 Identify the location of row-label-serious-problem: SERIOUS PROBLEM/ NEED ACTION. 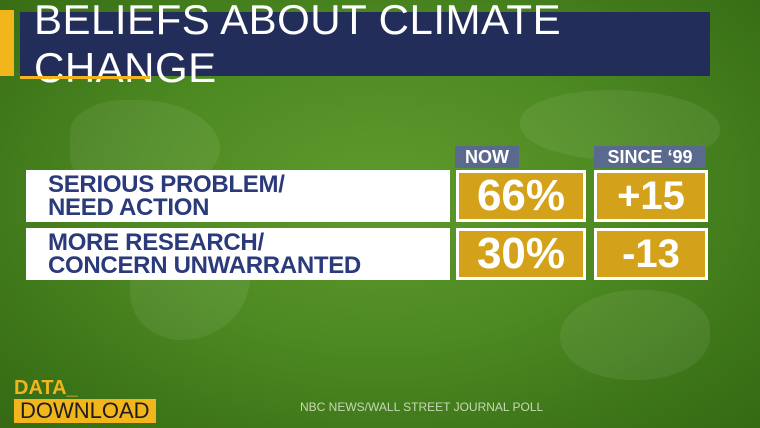
(238, 196).